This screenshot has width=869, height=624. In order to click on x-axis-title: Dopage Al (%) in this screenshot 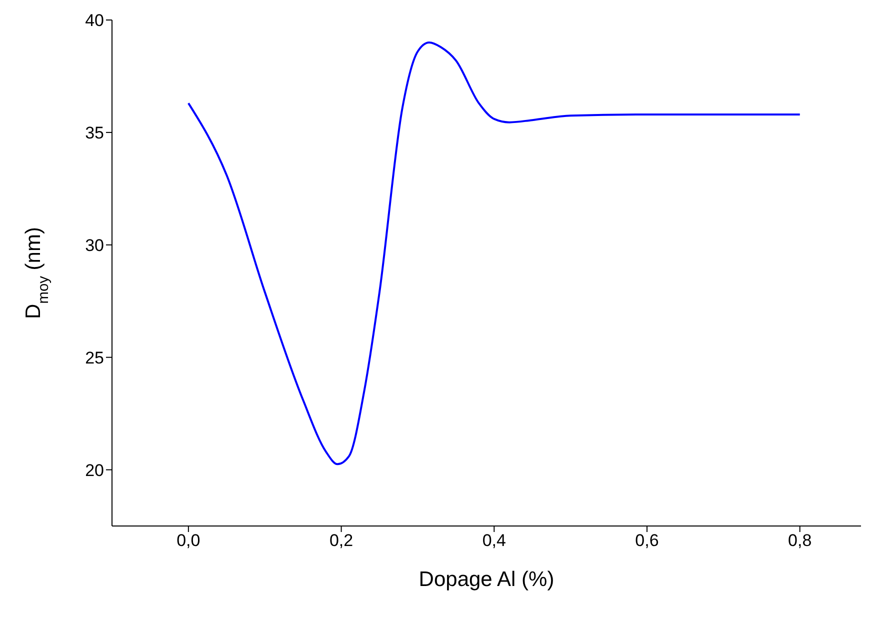, I will do `click(486, 579)`.